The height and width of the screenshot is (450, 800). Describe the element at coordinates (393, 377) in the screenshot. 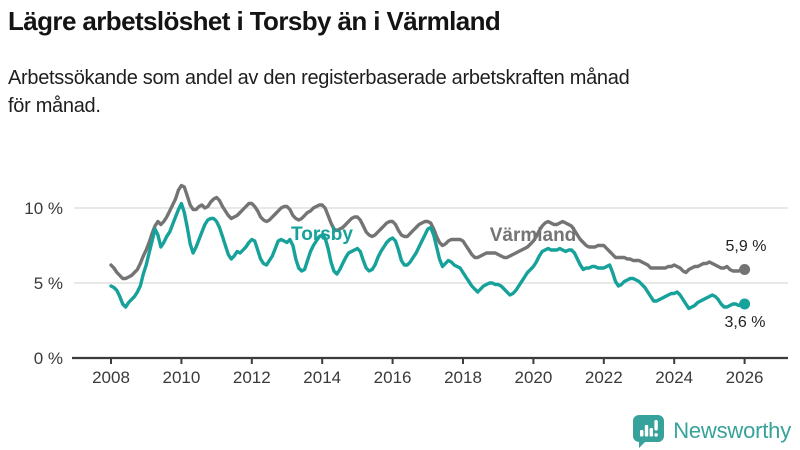

I see `x-tick-label: 2016` at that location.